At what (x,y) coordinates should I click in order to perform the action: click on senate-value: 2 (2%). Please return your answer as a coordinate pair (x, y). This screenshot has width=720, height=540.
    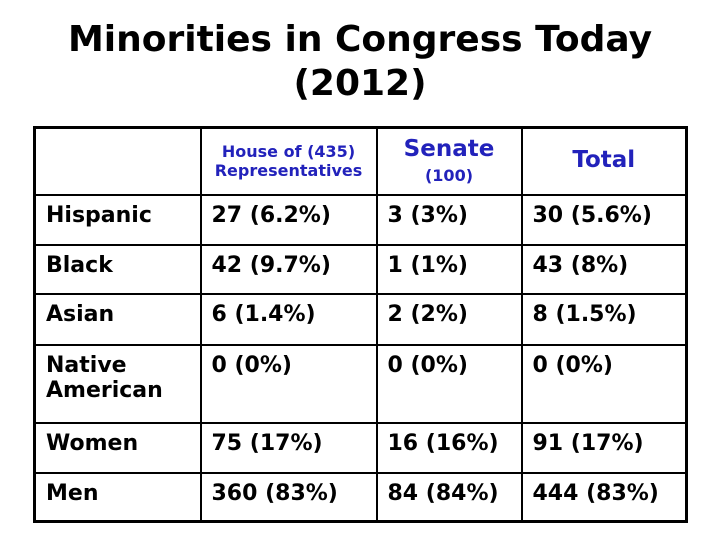
    Looking at the image, I should click on (449, 319).